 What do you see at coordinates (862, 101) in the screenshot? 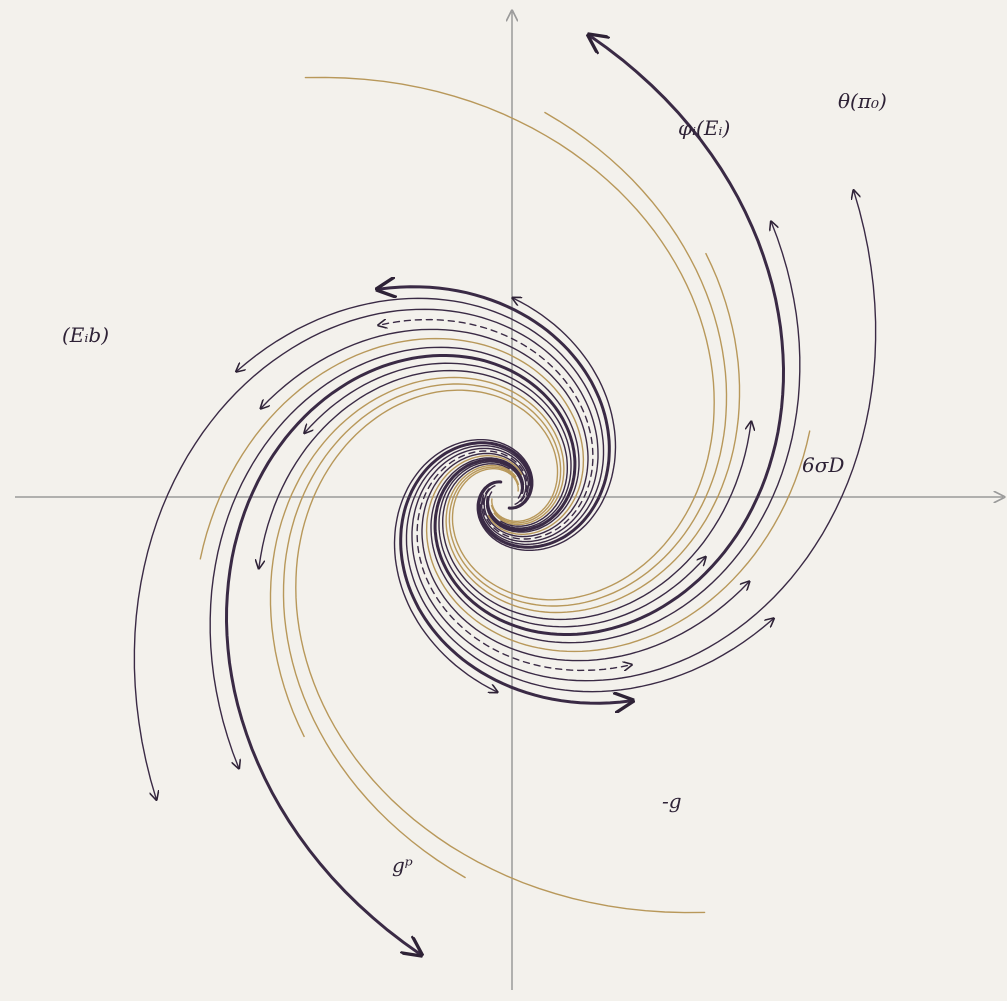
I see `label: θ(π₀)` at bounding box center [862, 101].